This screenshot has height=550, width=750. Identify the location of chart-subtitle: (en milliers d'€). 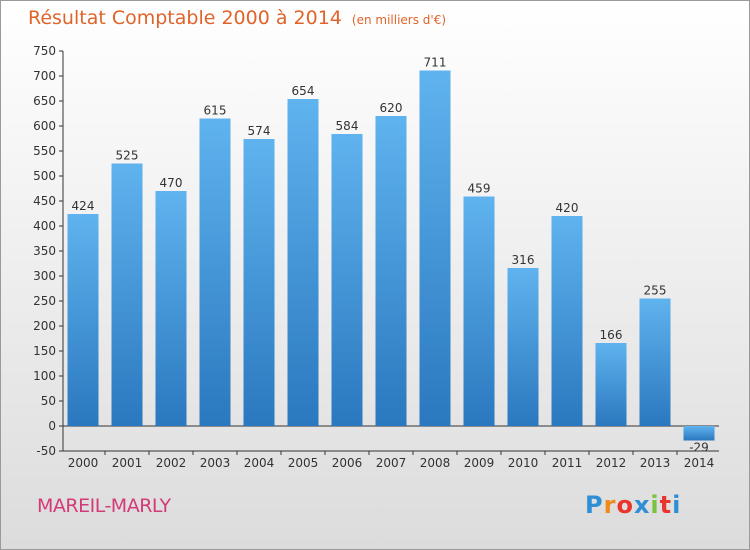
(399, 20).